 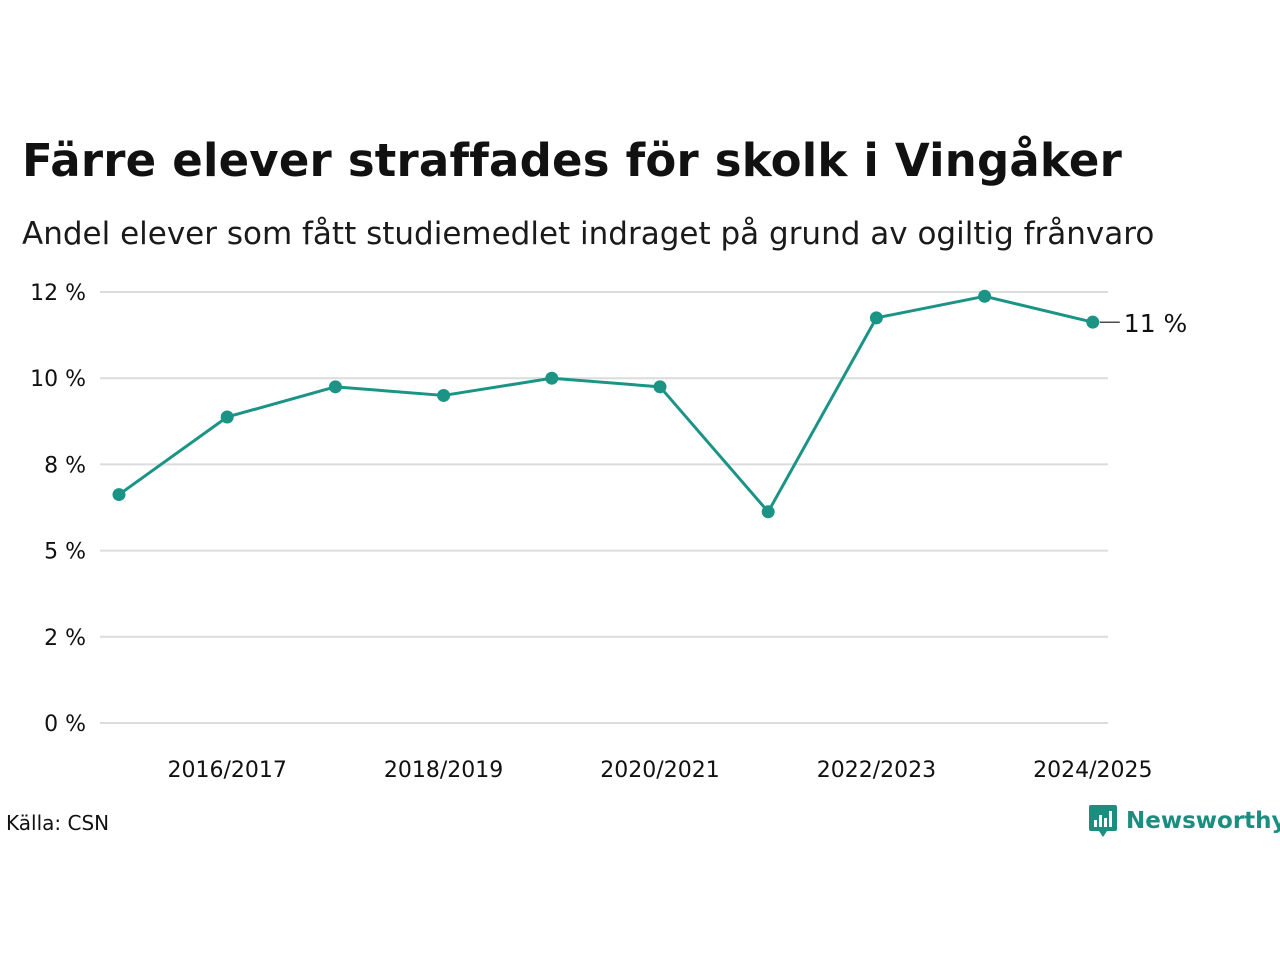 What do you see at coordinates (65, 465) in the screenshot?
I see `y-tick-label: 8 %` at bounding box center [65, 465].